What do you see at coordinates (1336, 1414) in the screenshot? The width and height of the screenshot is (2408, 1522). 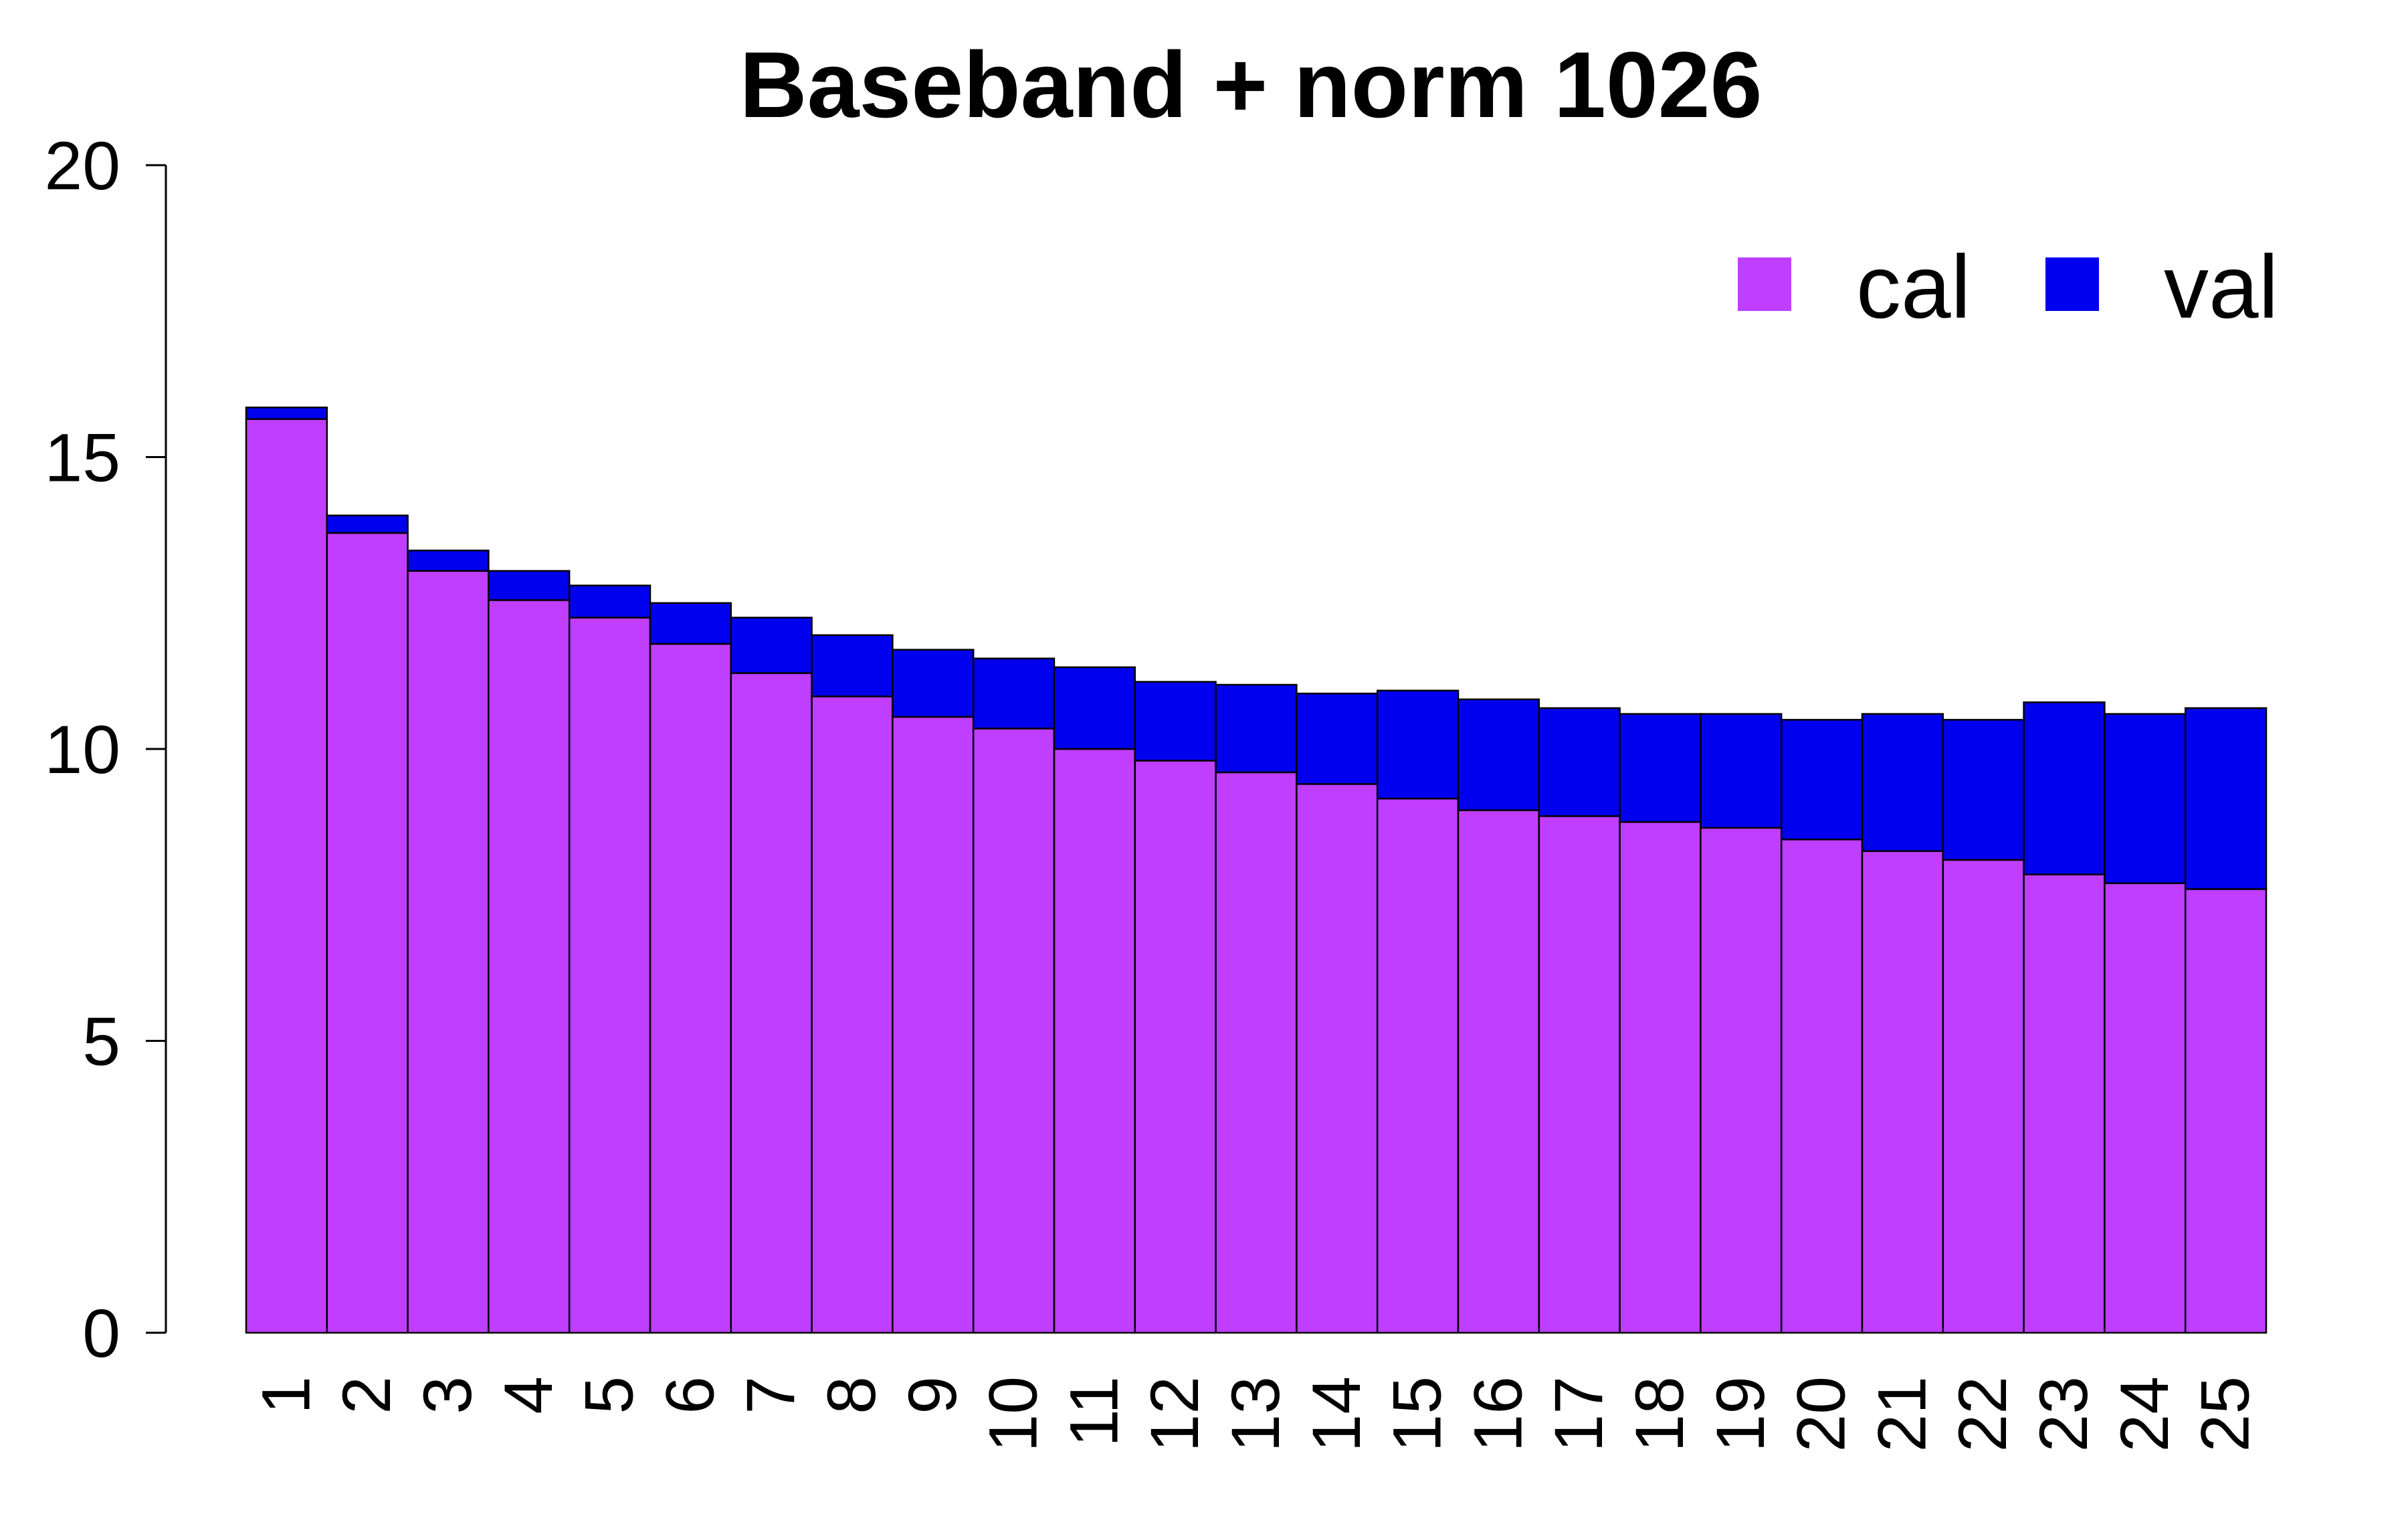 I see `x-tick-label: 14` at bounding box center [1336, 1414].